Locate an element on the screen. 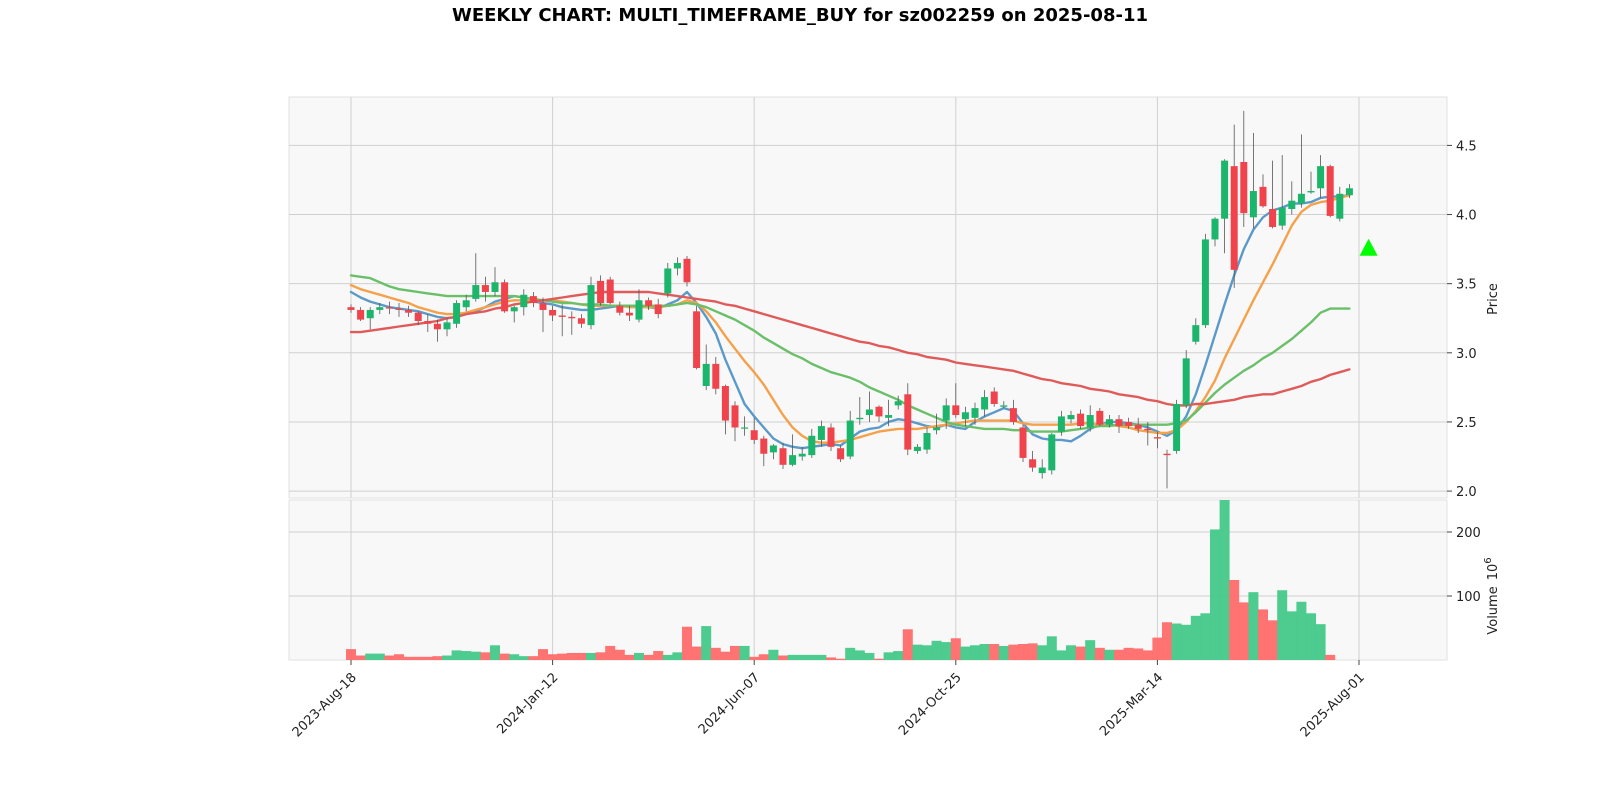 The height and width of the screenshot is (800, 1600). price-tick-label: 4.5 is located at coordinates (1466, 146).